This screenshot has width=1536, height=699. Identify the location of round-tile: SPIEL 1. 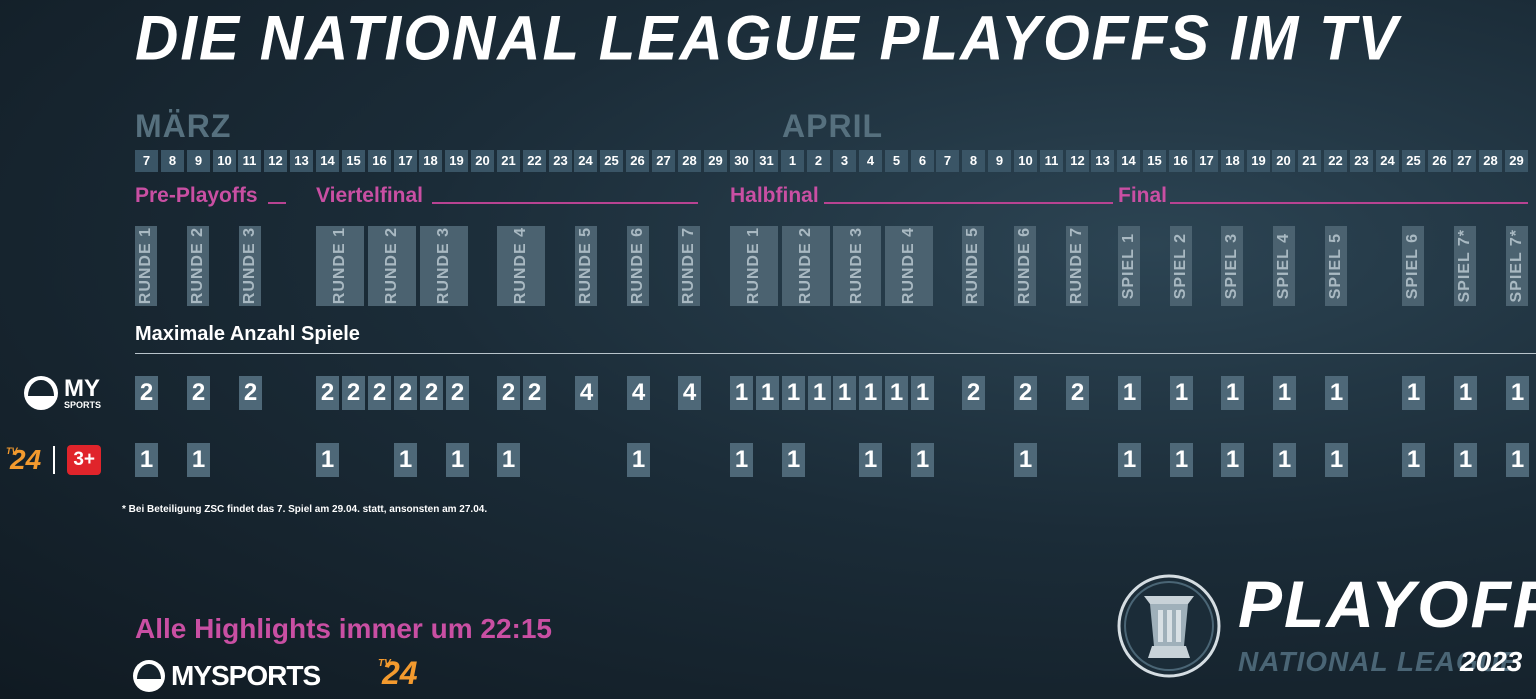
(1129, 266).